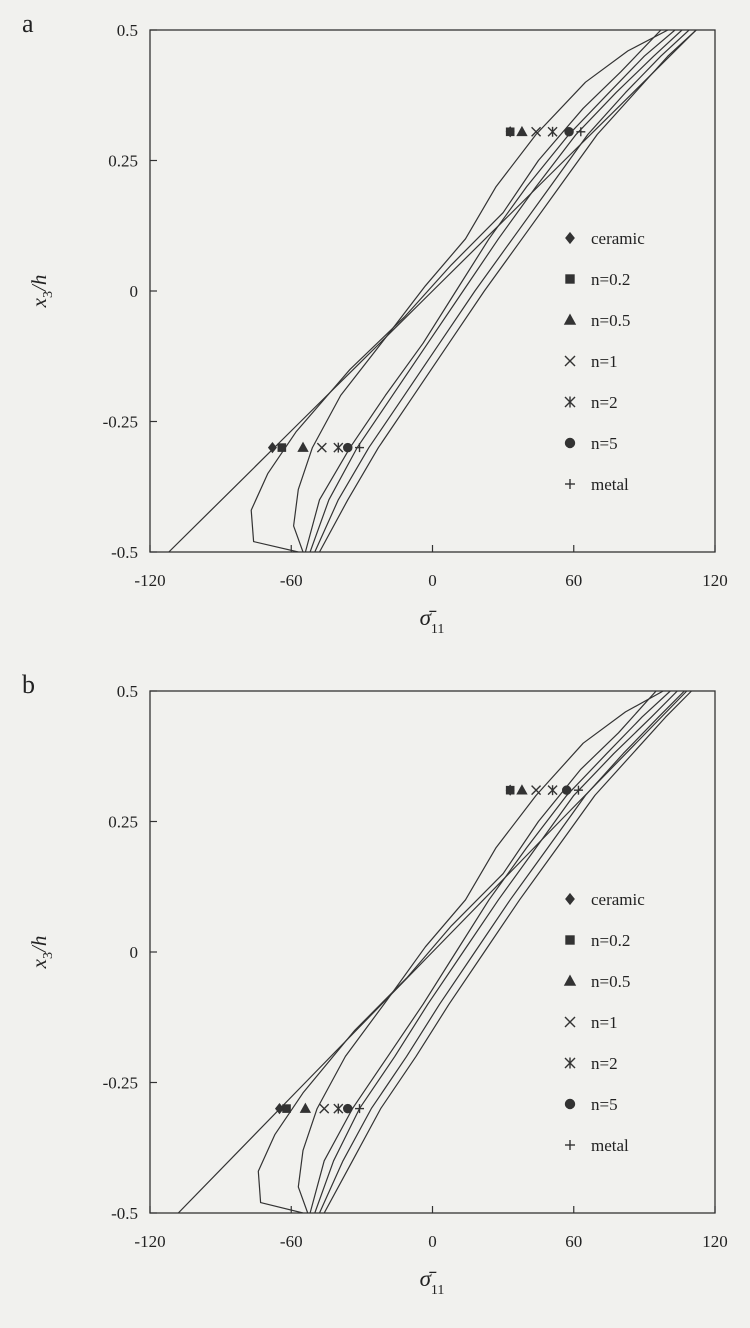 The height and width of the screenshot is (1328, 750). What do you see at coordinates (610, 940) in the screenshot?
I see `legend-label: n=0.2` at bounding box center [610, 940].